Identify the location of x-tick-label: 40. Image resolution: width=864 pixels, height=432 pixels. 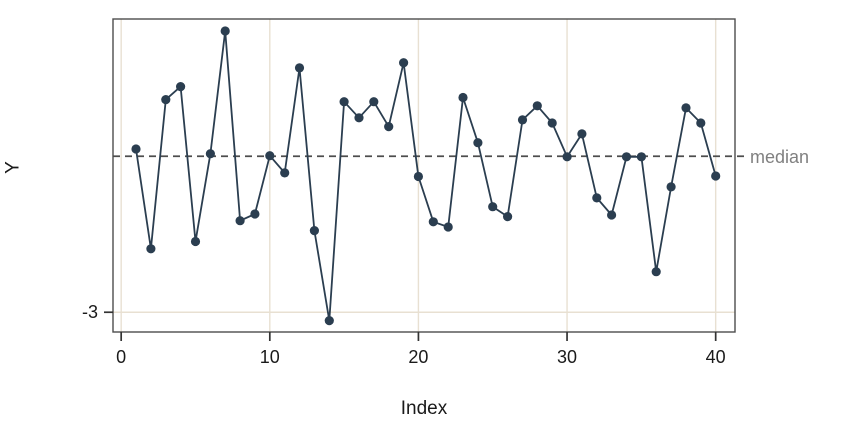
(716, 357).